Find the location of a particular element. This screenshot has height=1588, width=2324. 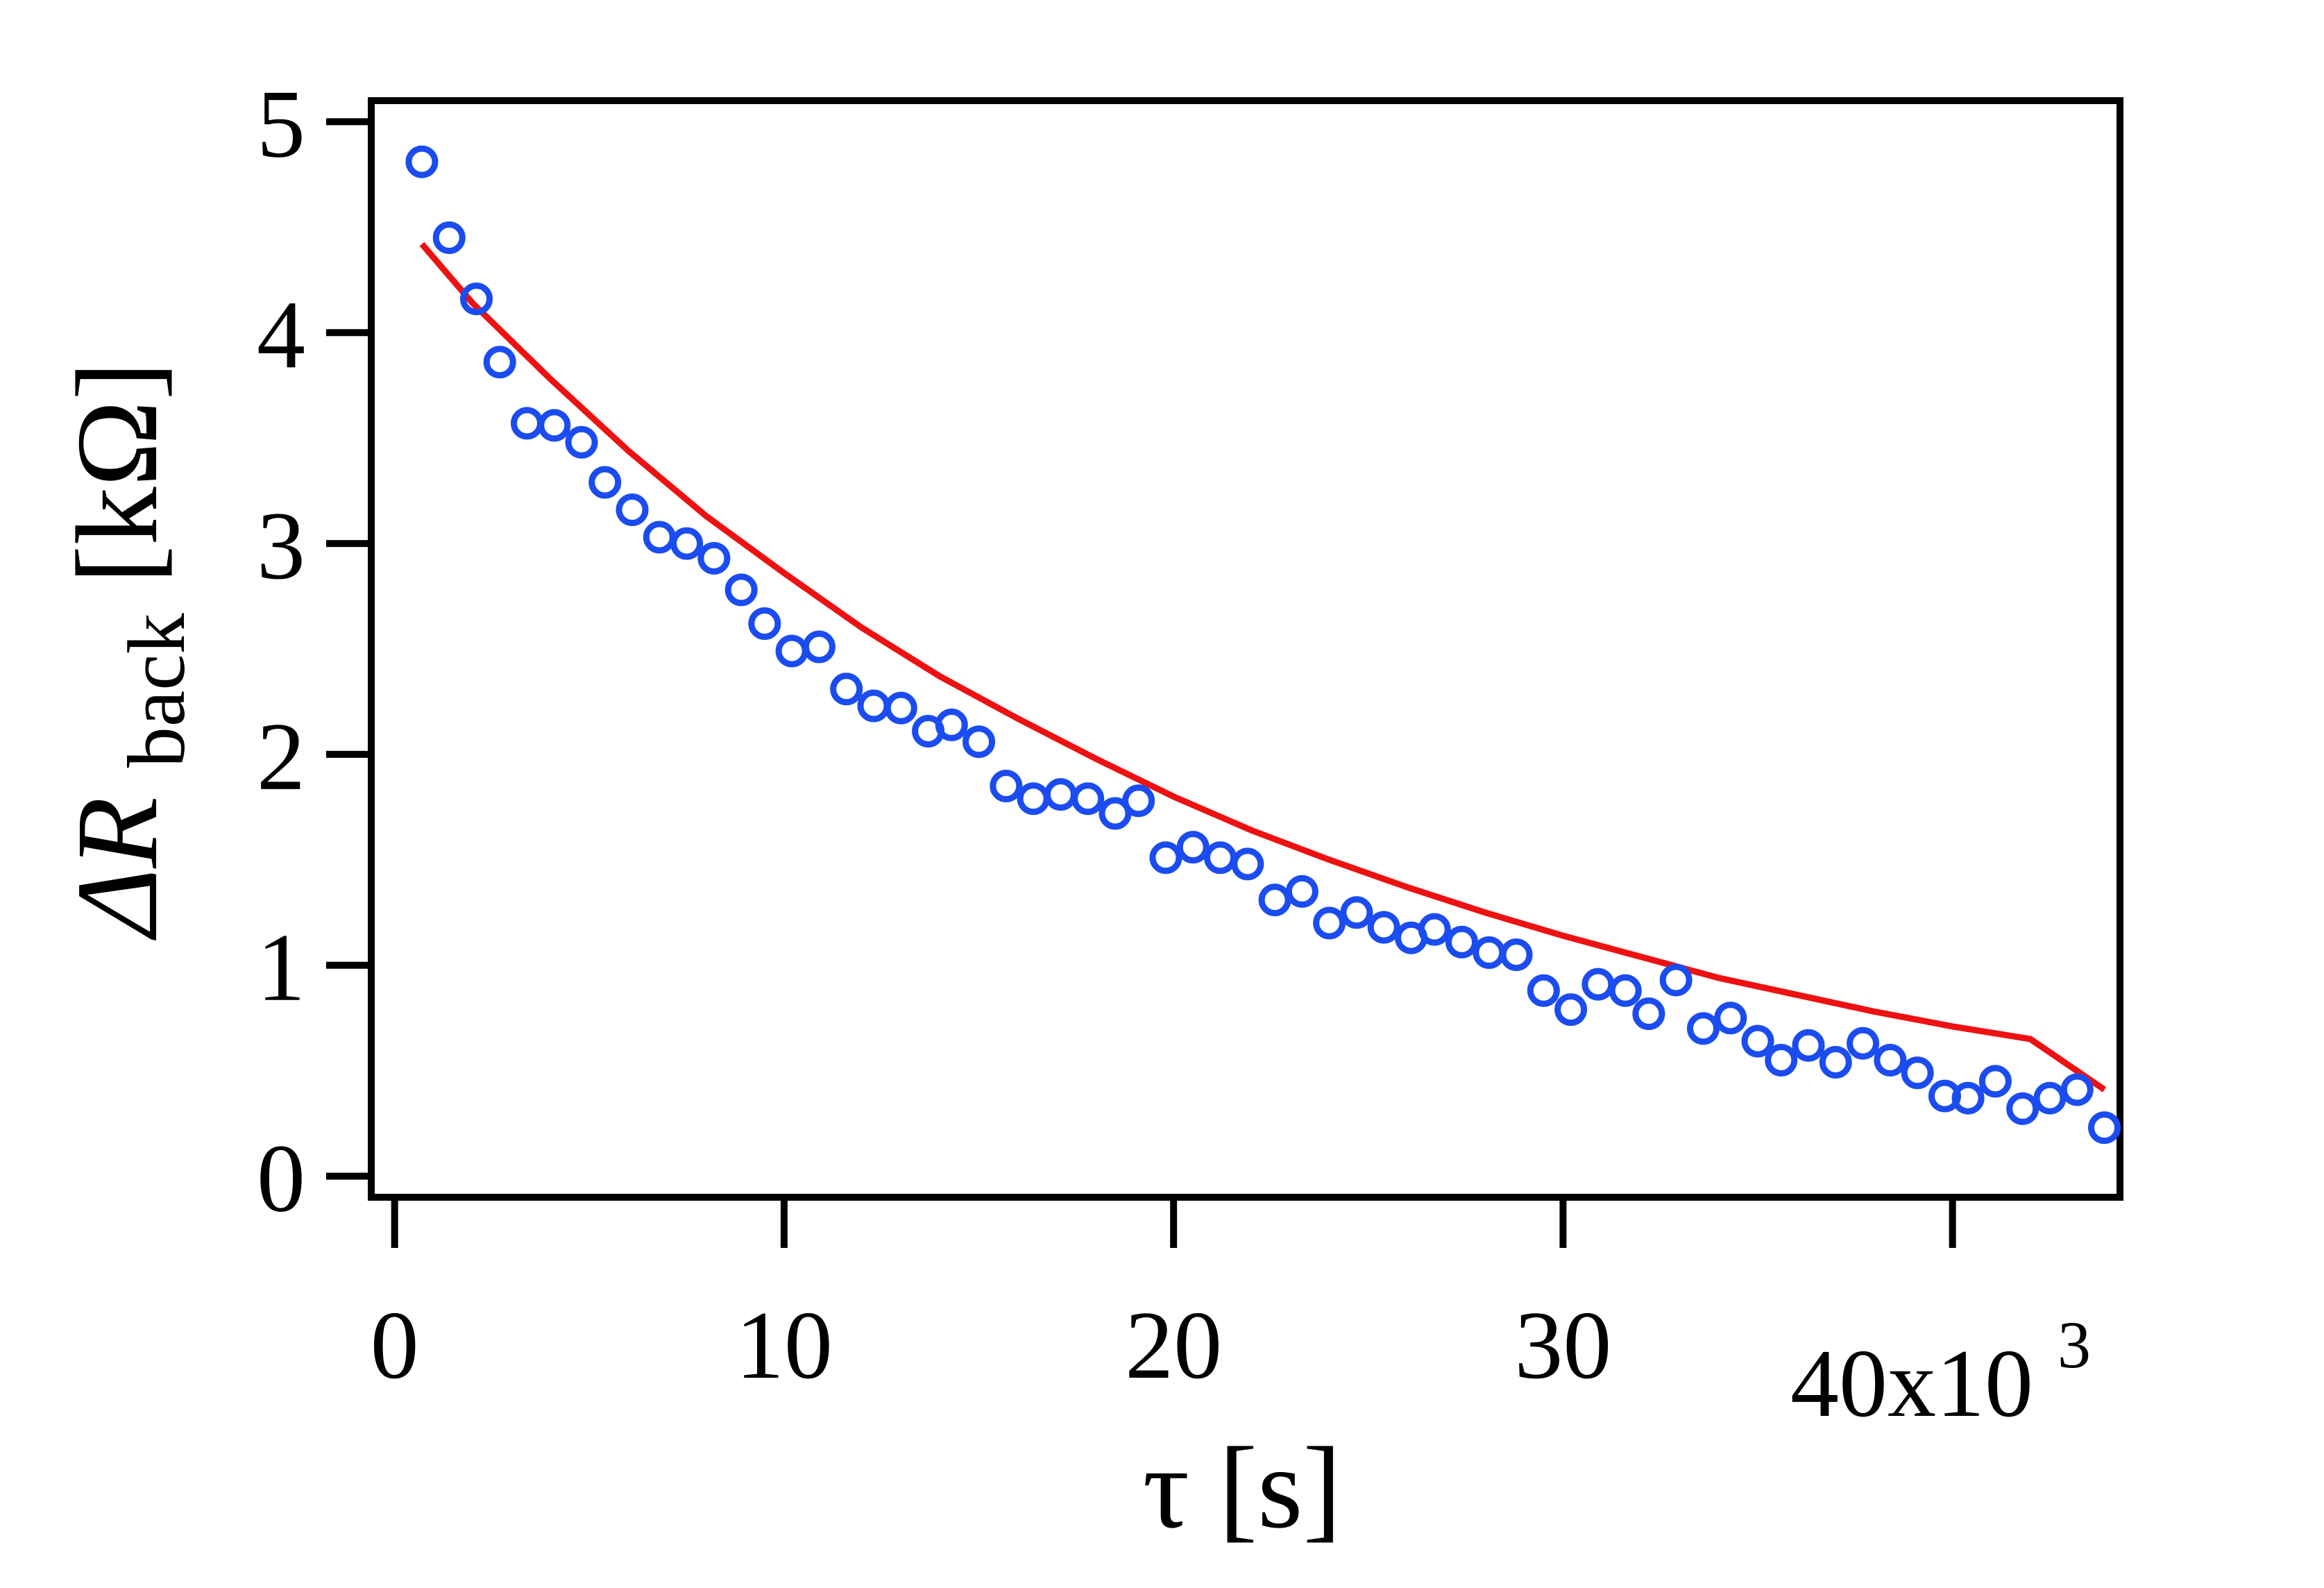

x-tick-label: 20 is located at coordinates (1174, 1345).